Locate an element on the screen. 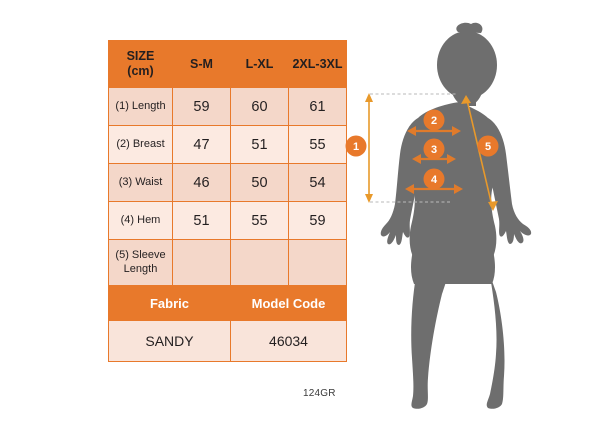 The width and height of the screenshot is (600, 422). table-row: (5) Sleeve Length is located at coordinates (227, 262).